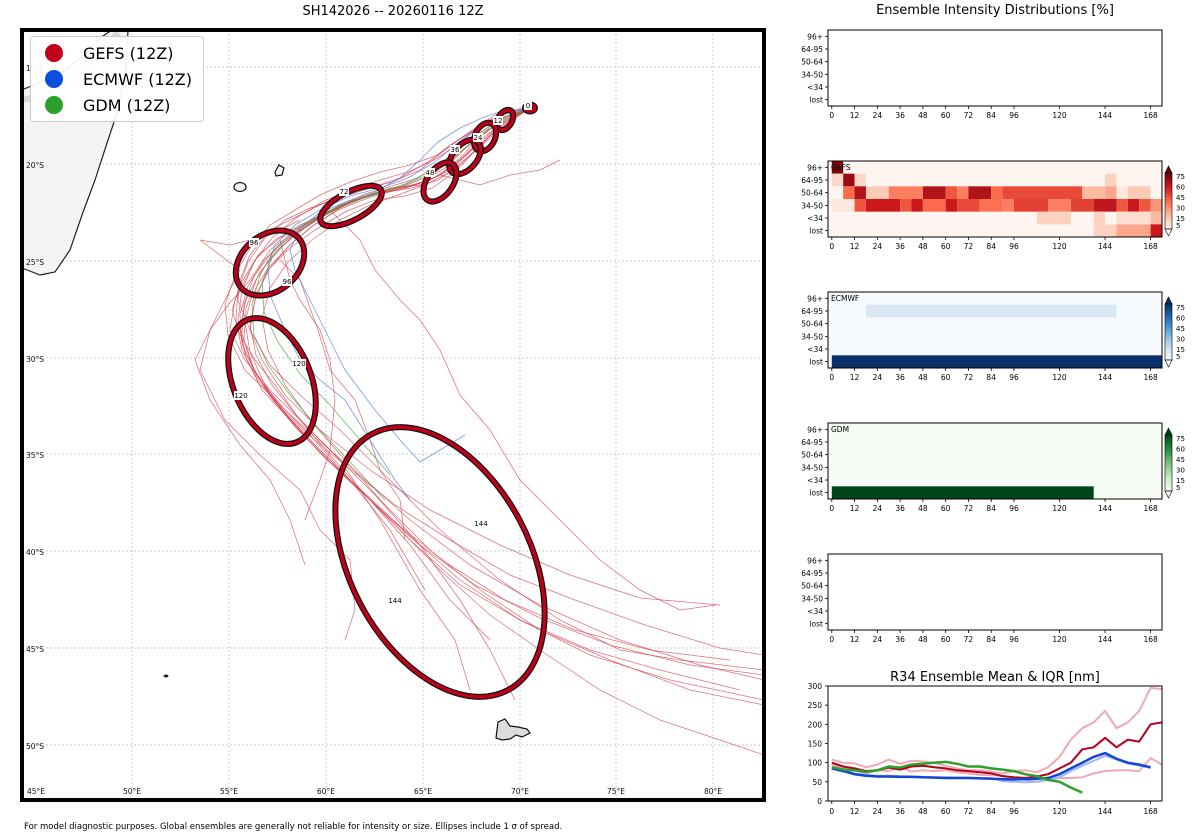 The height and width of the screenshot is (840, 1200). I want to click on r34-x-tick-label: 12, so click(855, 811).